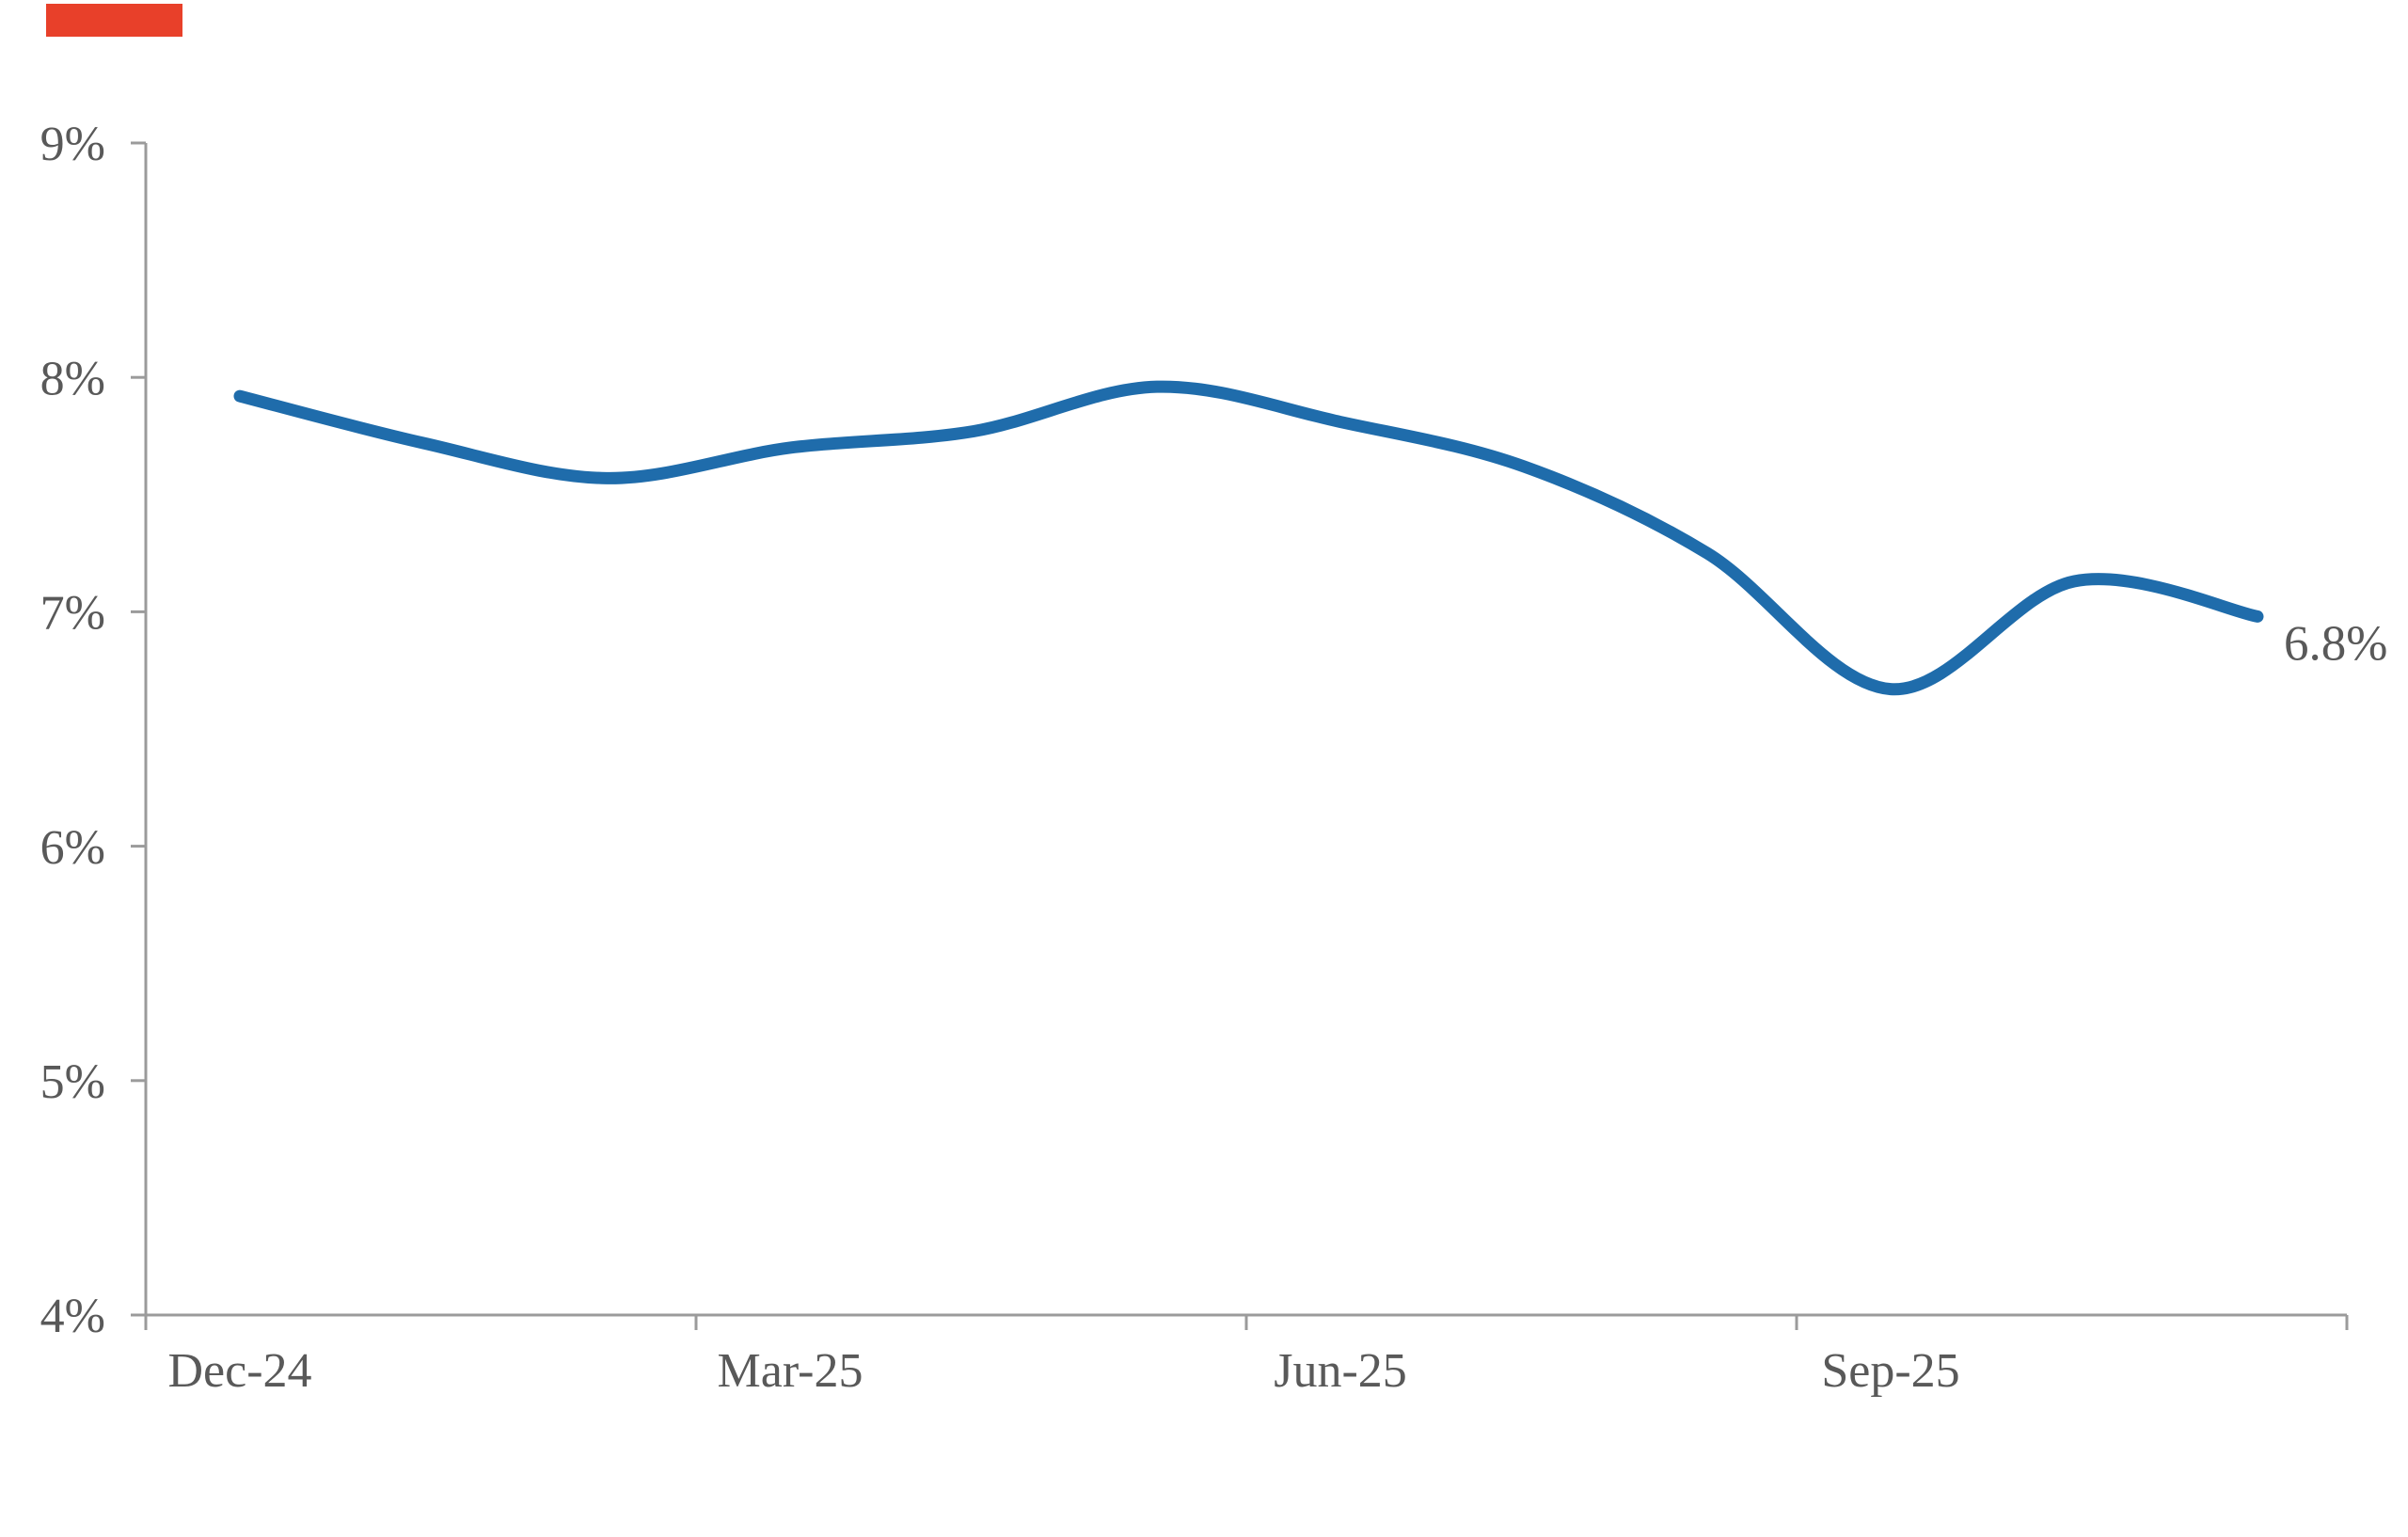  What do you see at coordinates (73, 378) in the screenshot?
I see `y-tick-label: 8%` at bounding box center [73, 378].